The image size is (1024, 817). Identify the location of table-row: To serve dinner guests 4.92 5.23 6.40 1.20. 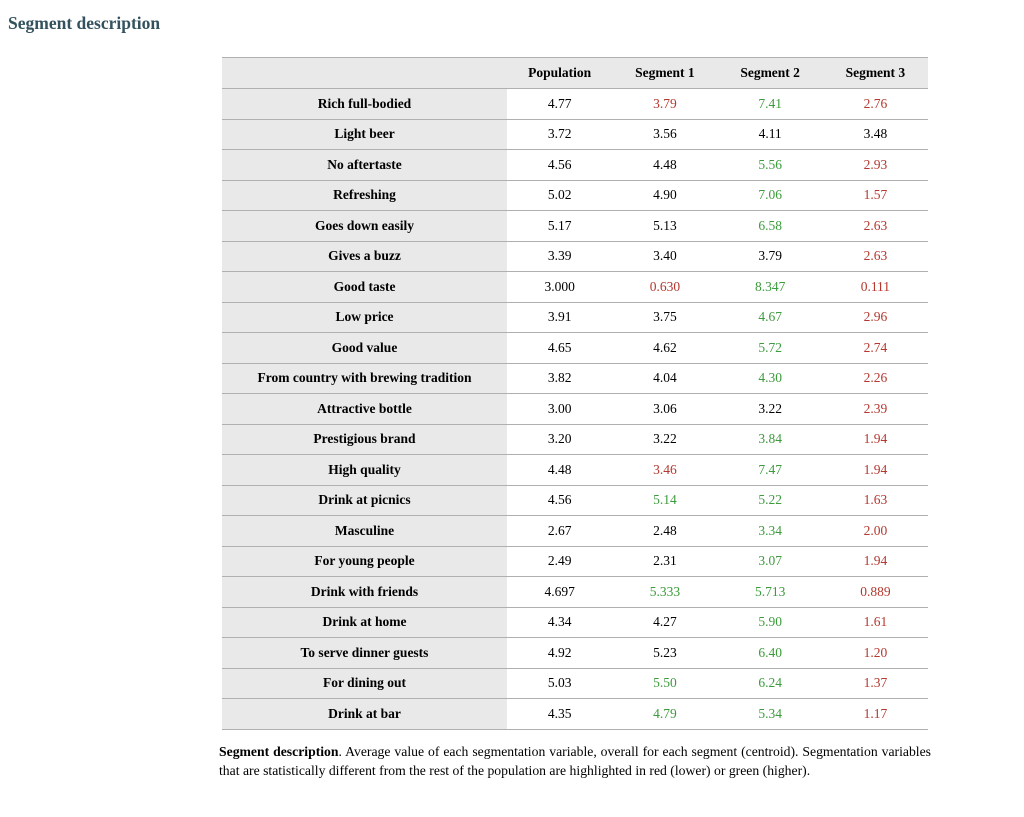
(575, 652).